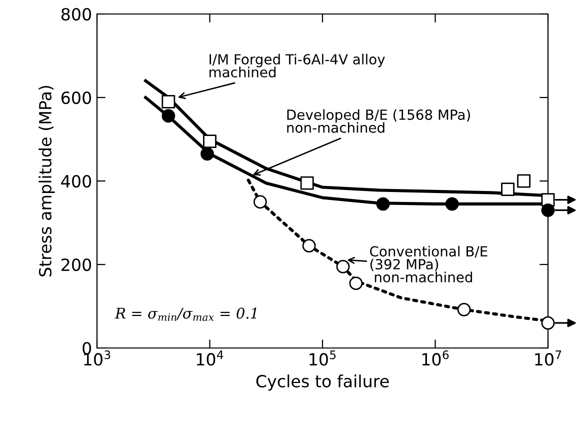  I want to click on y-axis-title: Stress amplitude (MPa), so click(46, 181).